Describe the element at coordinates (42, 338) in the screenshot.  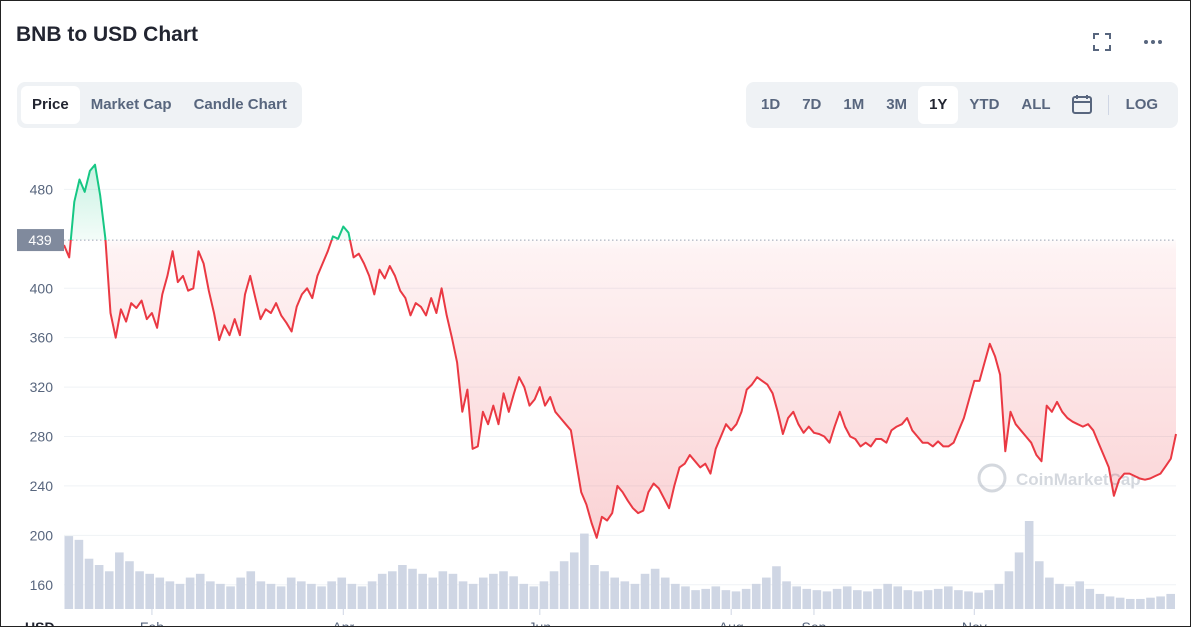
I see `y-tick-label: 360` at that location.